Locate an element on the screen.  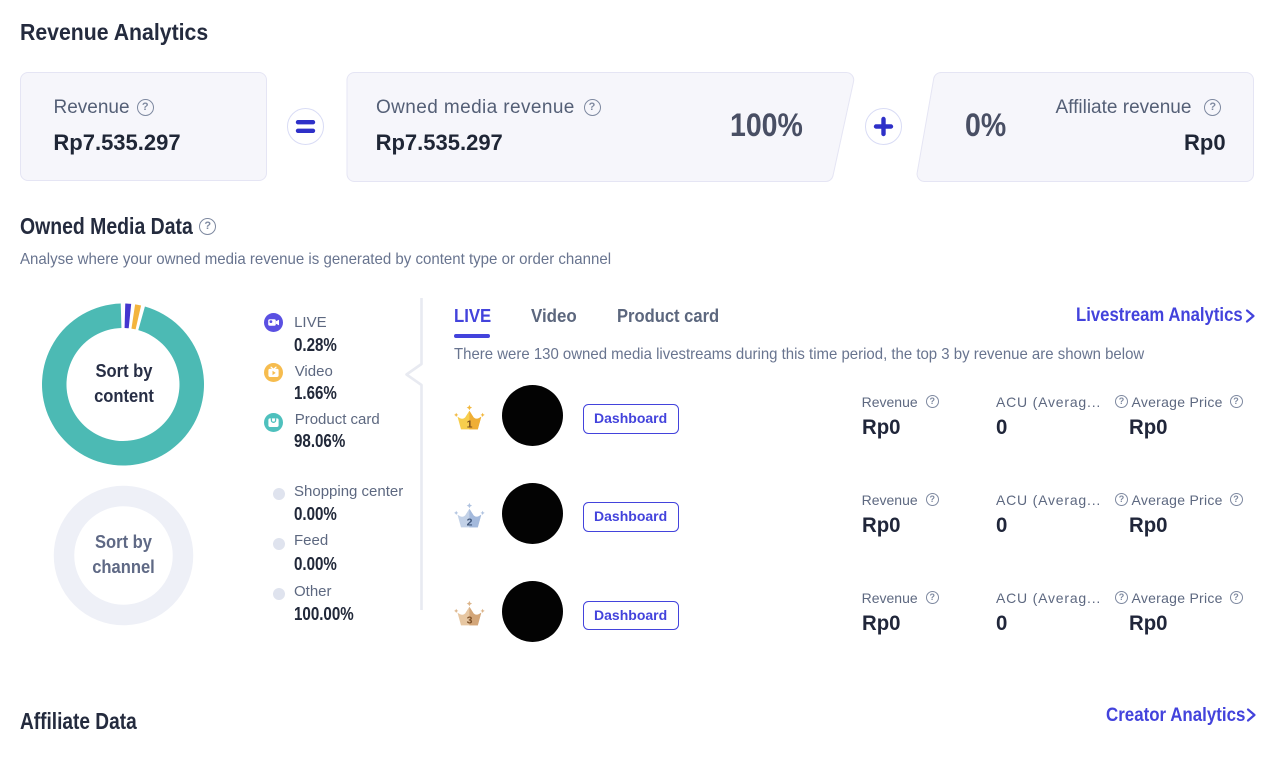
svg-text: 2 is located at coordinates (470, 522).